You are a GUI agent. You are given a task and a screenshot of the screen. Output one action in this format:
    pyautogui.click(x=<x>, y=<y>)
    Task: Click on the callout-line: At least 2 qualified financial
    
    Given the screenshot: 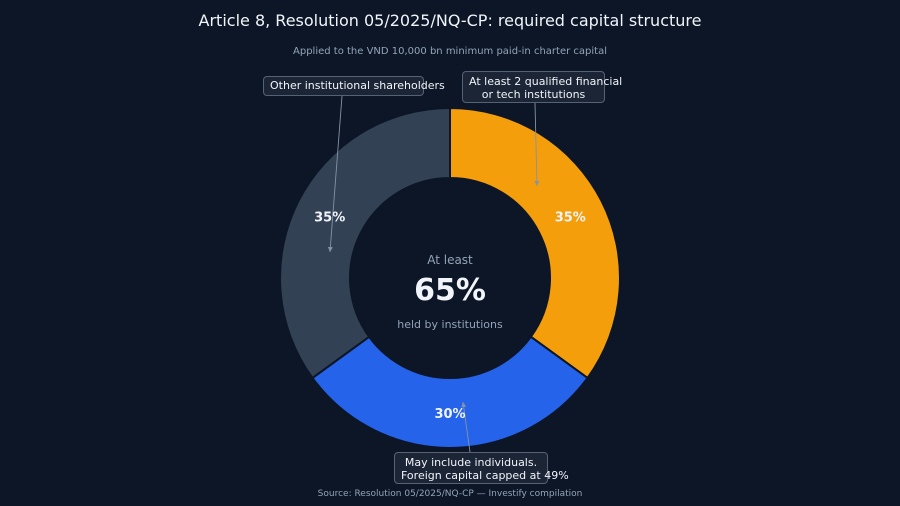 What is the action you would take?
    pyautogui.click(x=546, y=81)
    